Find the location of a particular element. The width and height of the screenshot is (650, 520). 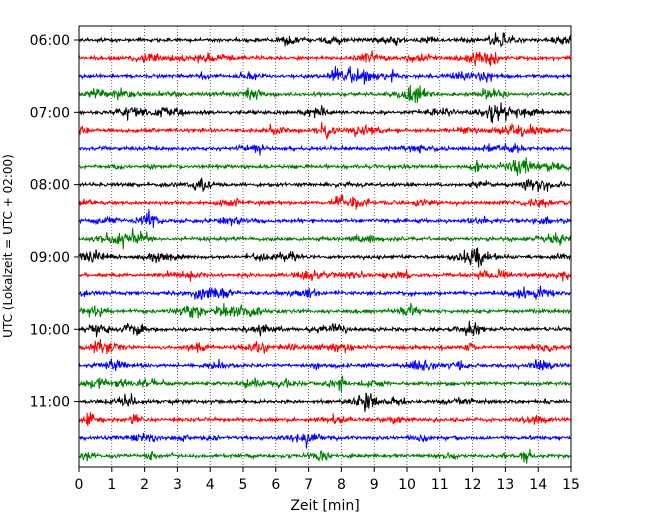

y-tick-label: 06:00 is located at coordinates (50, 41).